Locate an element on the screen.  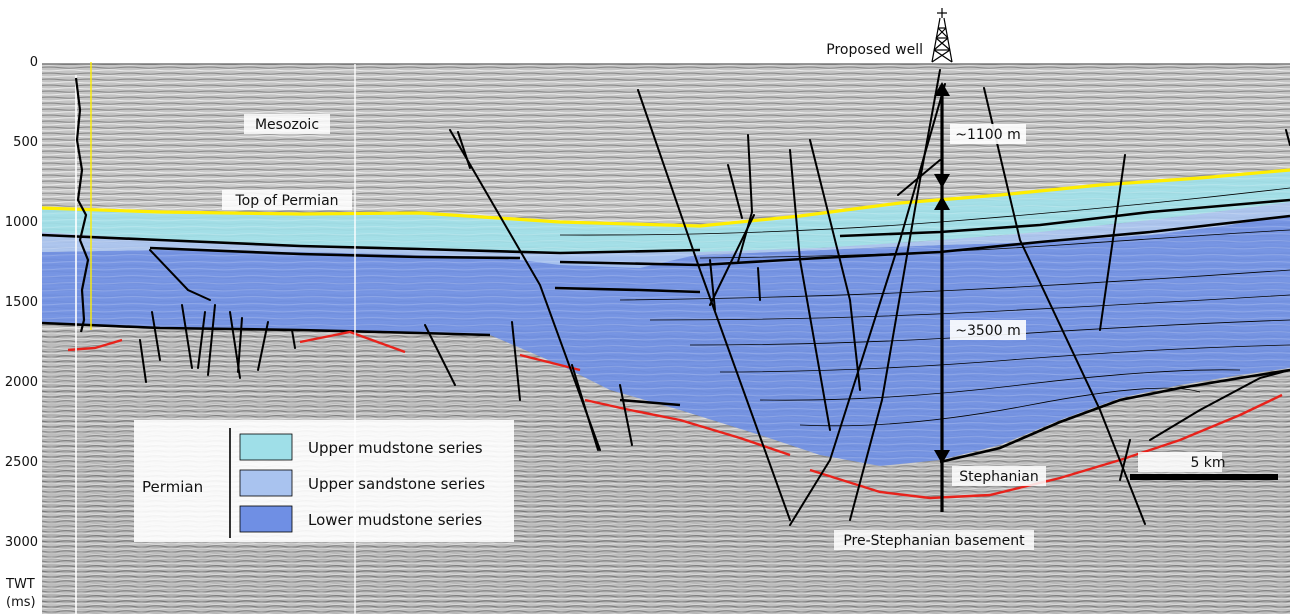
well-log-curve is located at coordinates (82, 205).